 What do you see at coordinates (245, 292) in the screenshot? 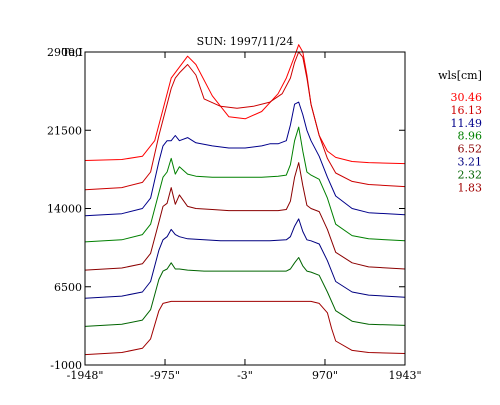
I see `series-line-2.32` at bounding box center [245, 292].